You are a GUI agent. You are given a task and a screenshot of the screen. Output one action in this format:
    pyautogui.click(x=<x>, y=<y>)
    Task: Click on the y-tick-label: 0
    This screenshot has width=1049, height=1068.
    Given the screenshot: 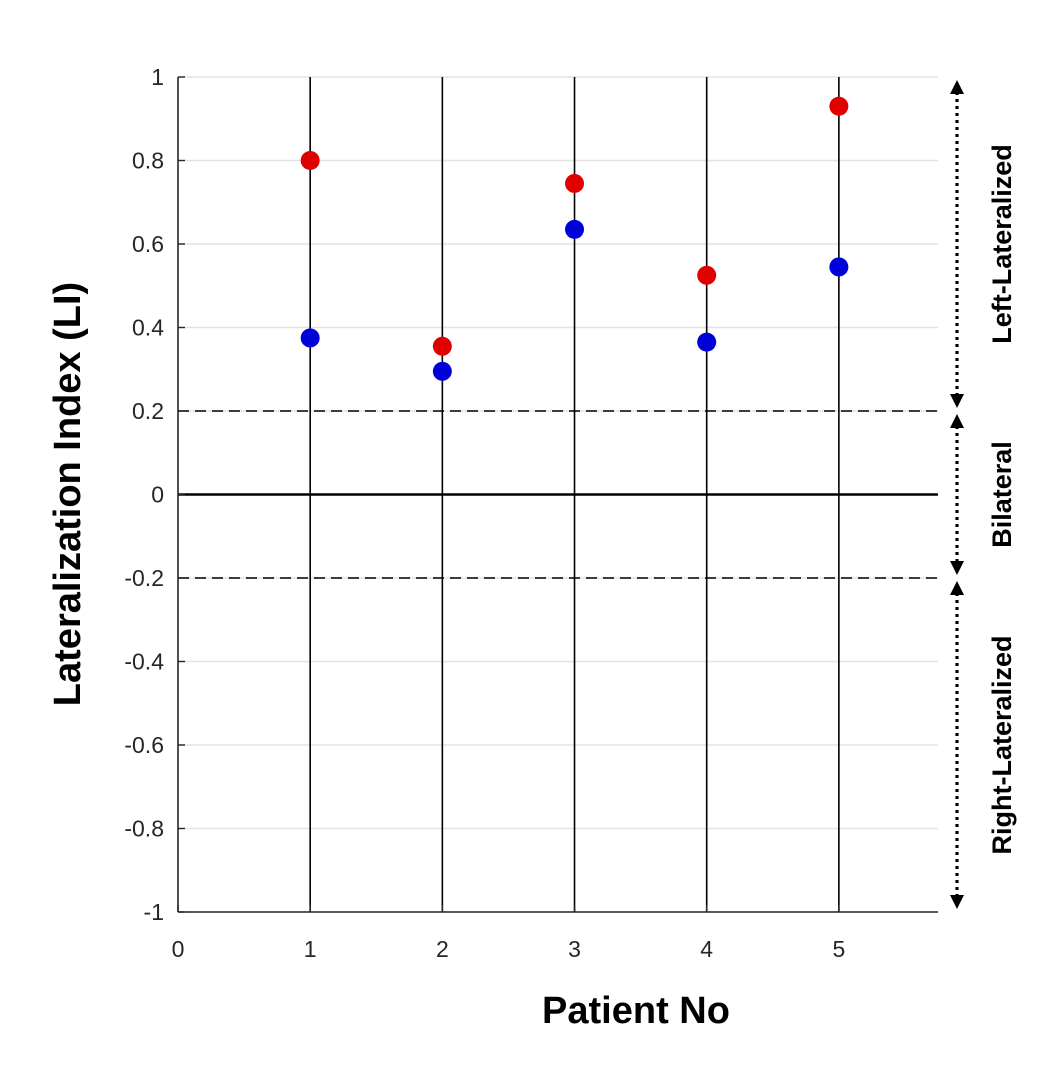 What is the action you would take?
    pyautogui.click(x=157, y=495)
    